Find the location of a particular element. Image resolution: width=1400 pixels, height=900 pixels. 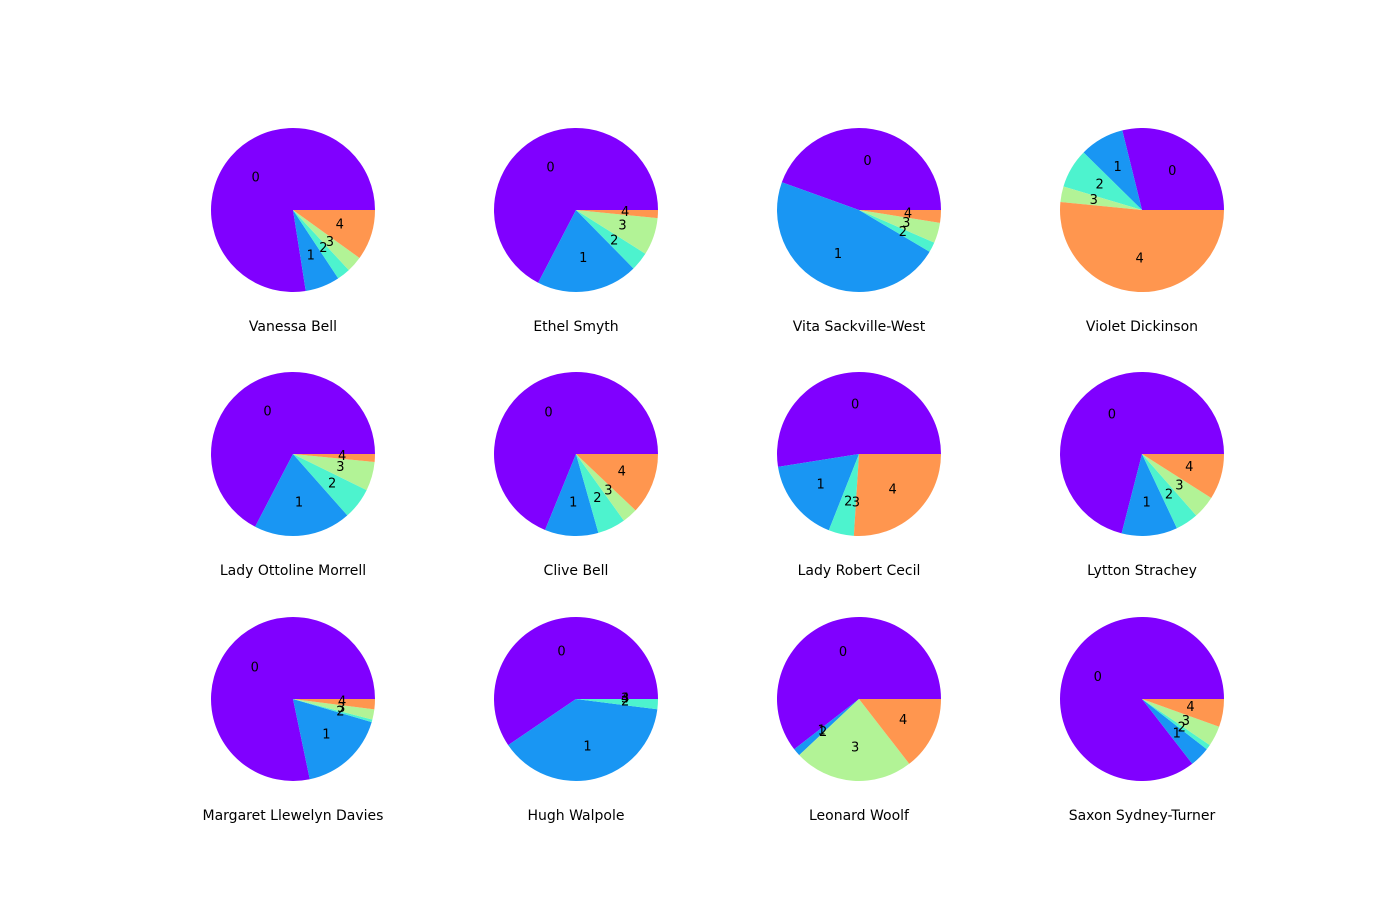

pie-title: Ethel Smyth is located at coordinates (575, 327).